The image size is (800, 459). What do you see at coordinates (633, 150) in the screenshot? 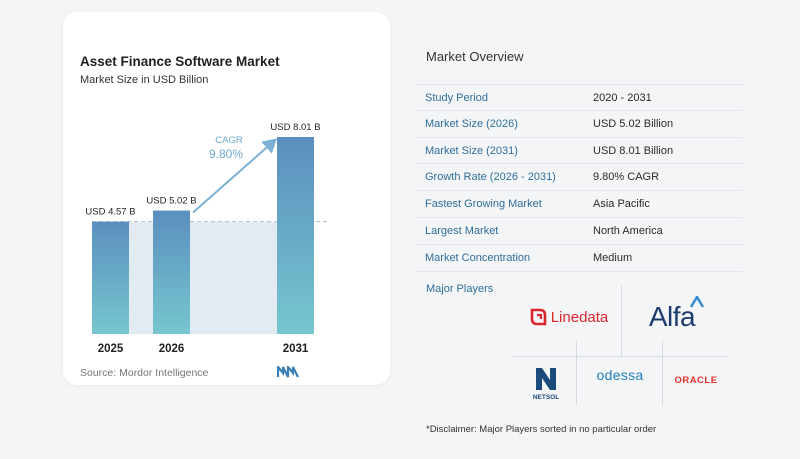
I see `overview-value: USD 8.01 Billion` at bounding box center [633, 150].